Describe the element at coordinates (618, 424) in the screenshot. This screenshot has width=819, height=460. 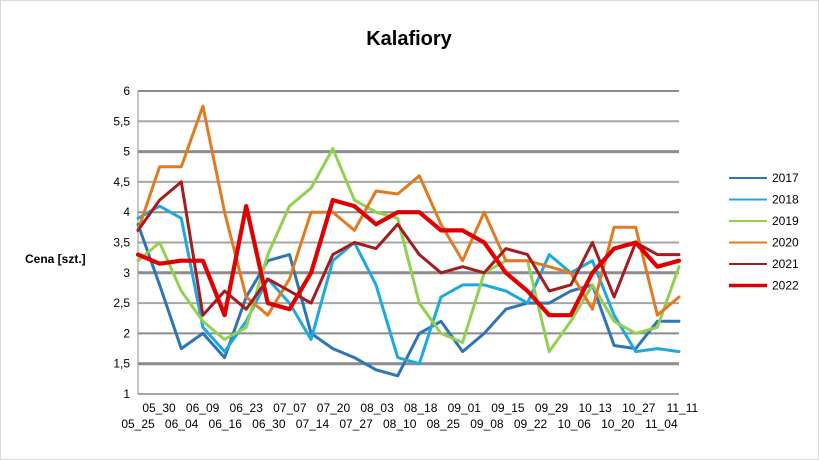
I see `x-tick-label: 10_20` at that location.